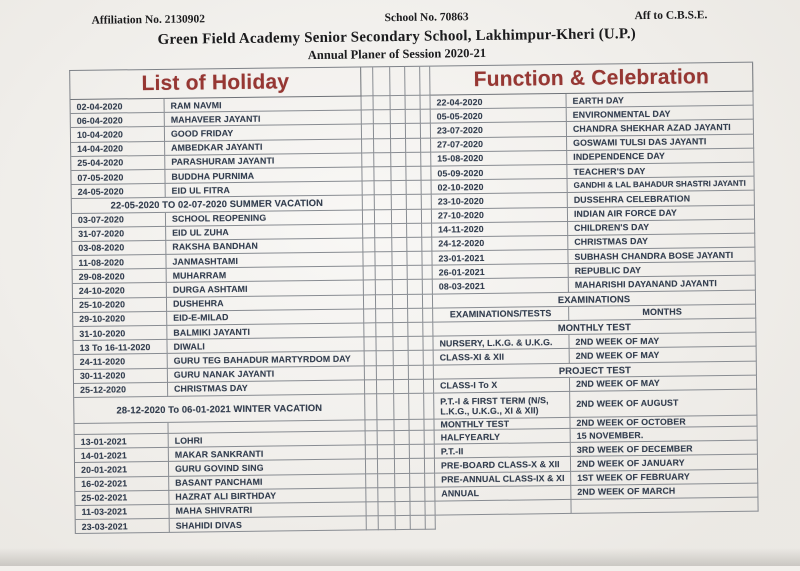  I want to click on exam-month-cell: 2ND WEEK OF AUGUST, so click(664, 403).